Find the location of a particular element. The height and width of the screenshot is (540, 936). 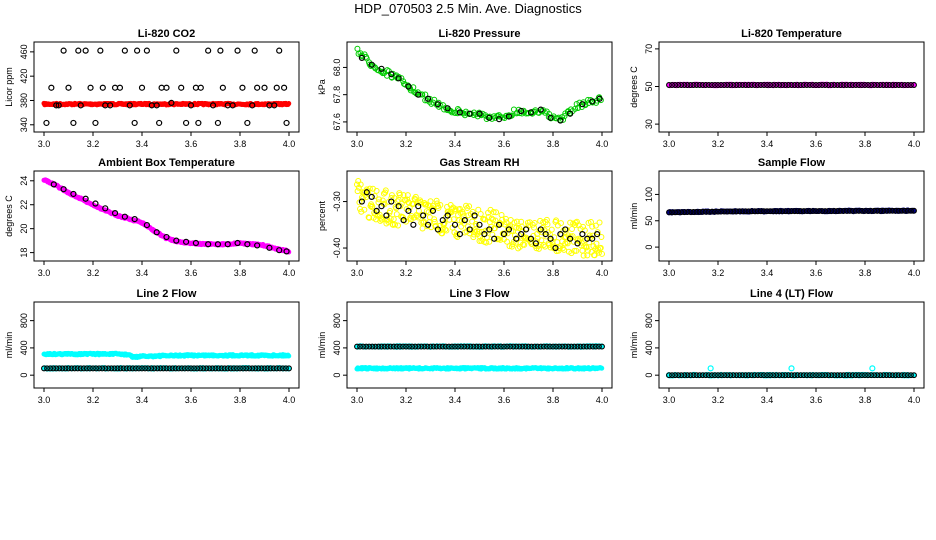

page-title: HDP_070503 2.5 Min. Ave. Diagnostics is located at coordinates (468, 8).